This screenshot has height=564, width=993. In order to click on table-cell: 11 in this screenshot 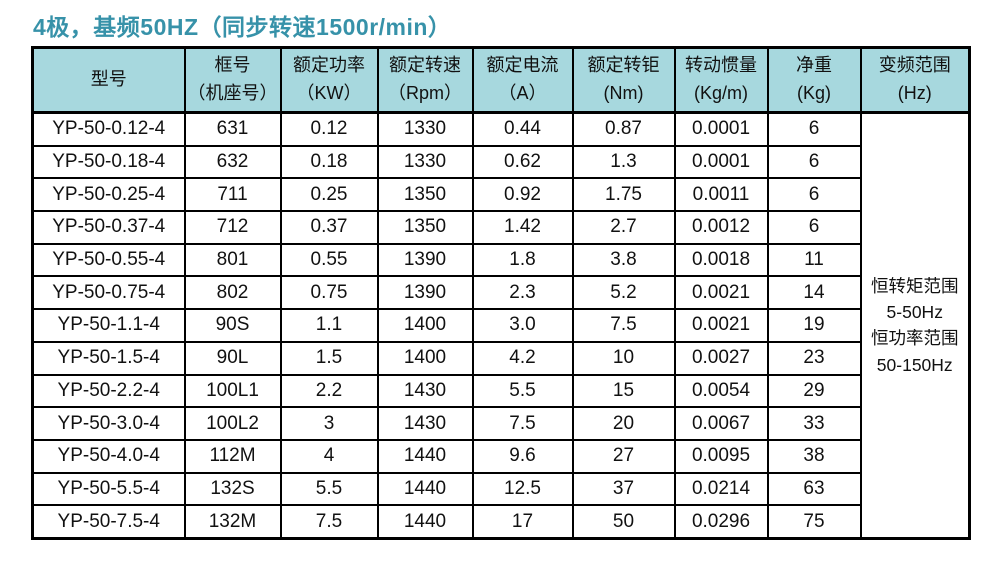, I will do `click(814, 260)`.